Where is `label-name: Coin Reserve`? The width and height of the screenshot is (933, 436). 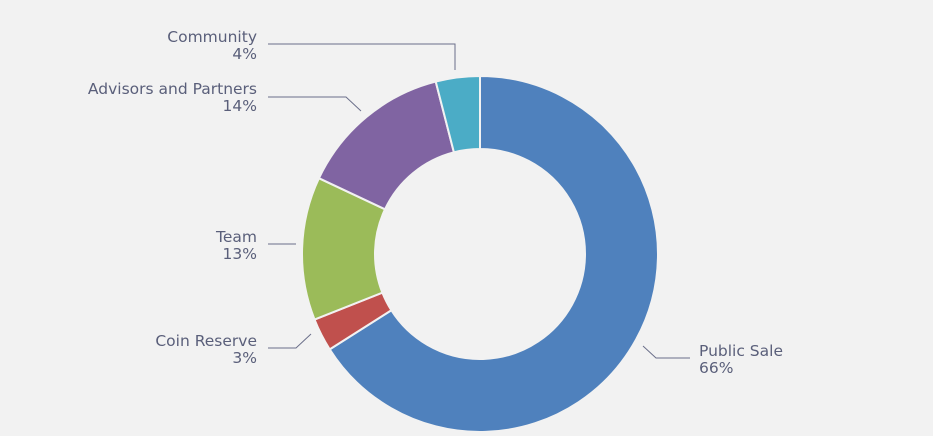
label-name: Coin Reserve is located at coordinates (206, 341).